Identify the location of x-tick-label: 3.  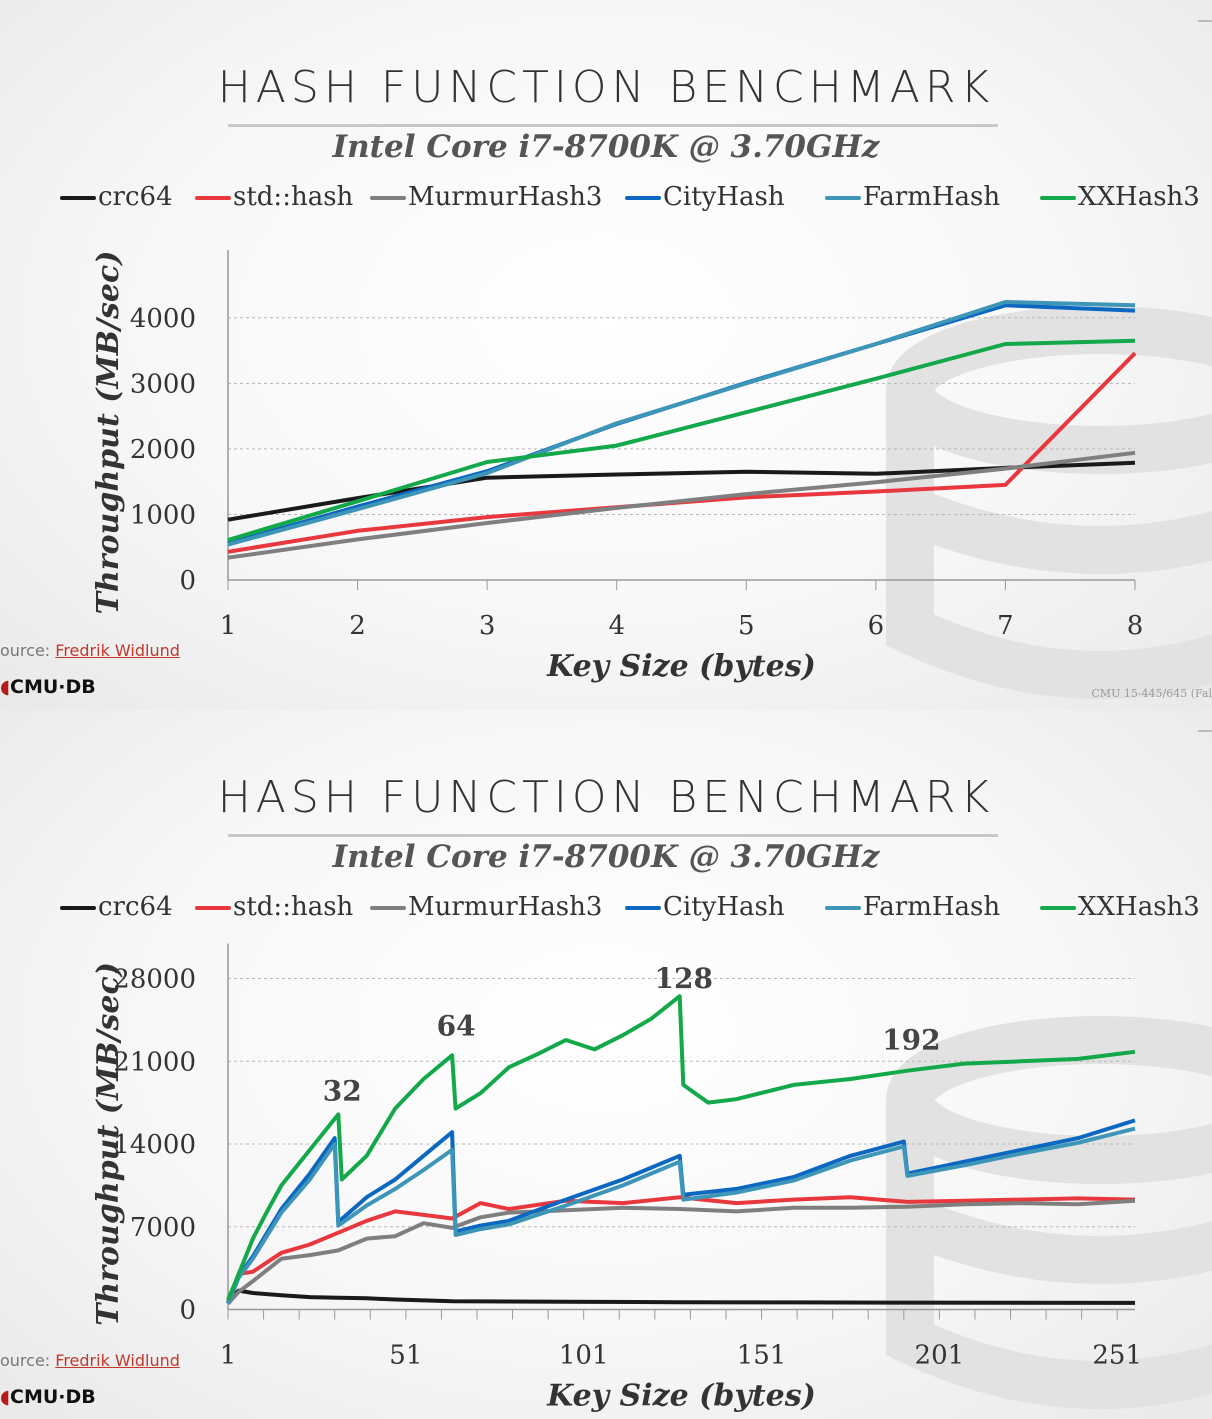
(487, 626).